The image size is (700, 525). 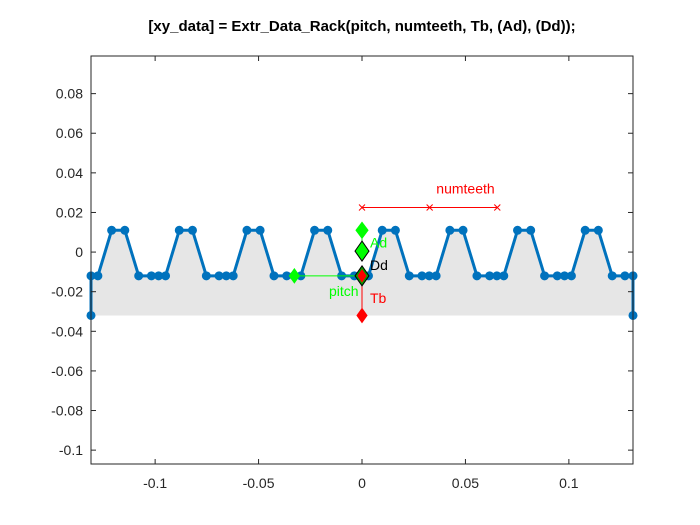 What do you see at coordinates (69, 212) in the screenshot?
I see `y-tick-label: 0.02` at bounding box center [69, 212].